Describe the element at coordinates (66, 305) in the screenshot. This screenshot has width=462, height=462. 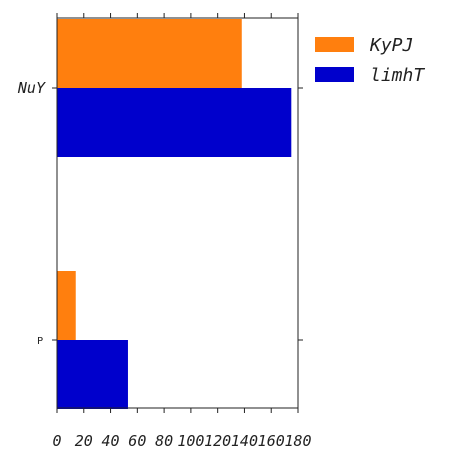
I see `bar-KyPJ-P` at that location.